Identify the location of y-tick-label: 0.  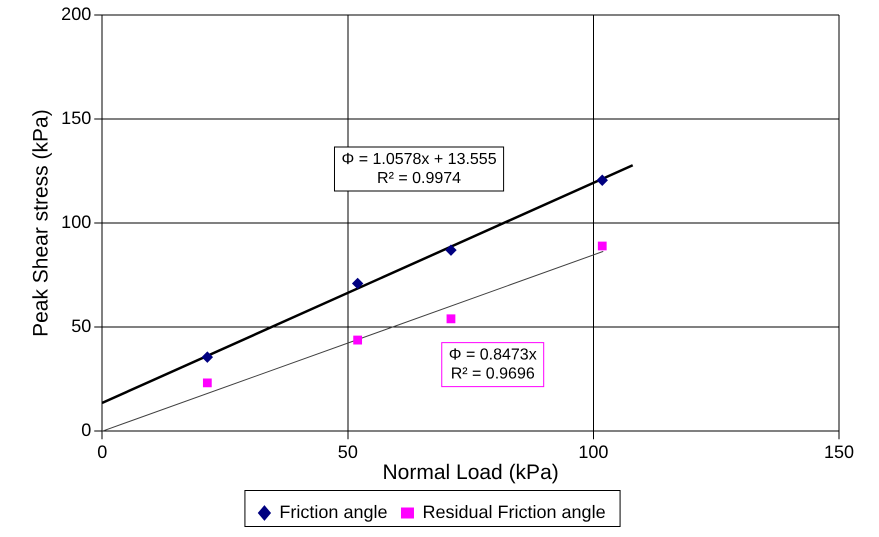
(86, 430).